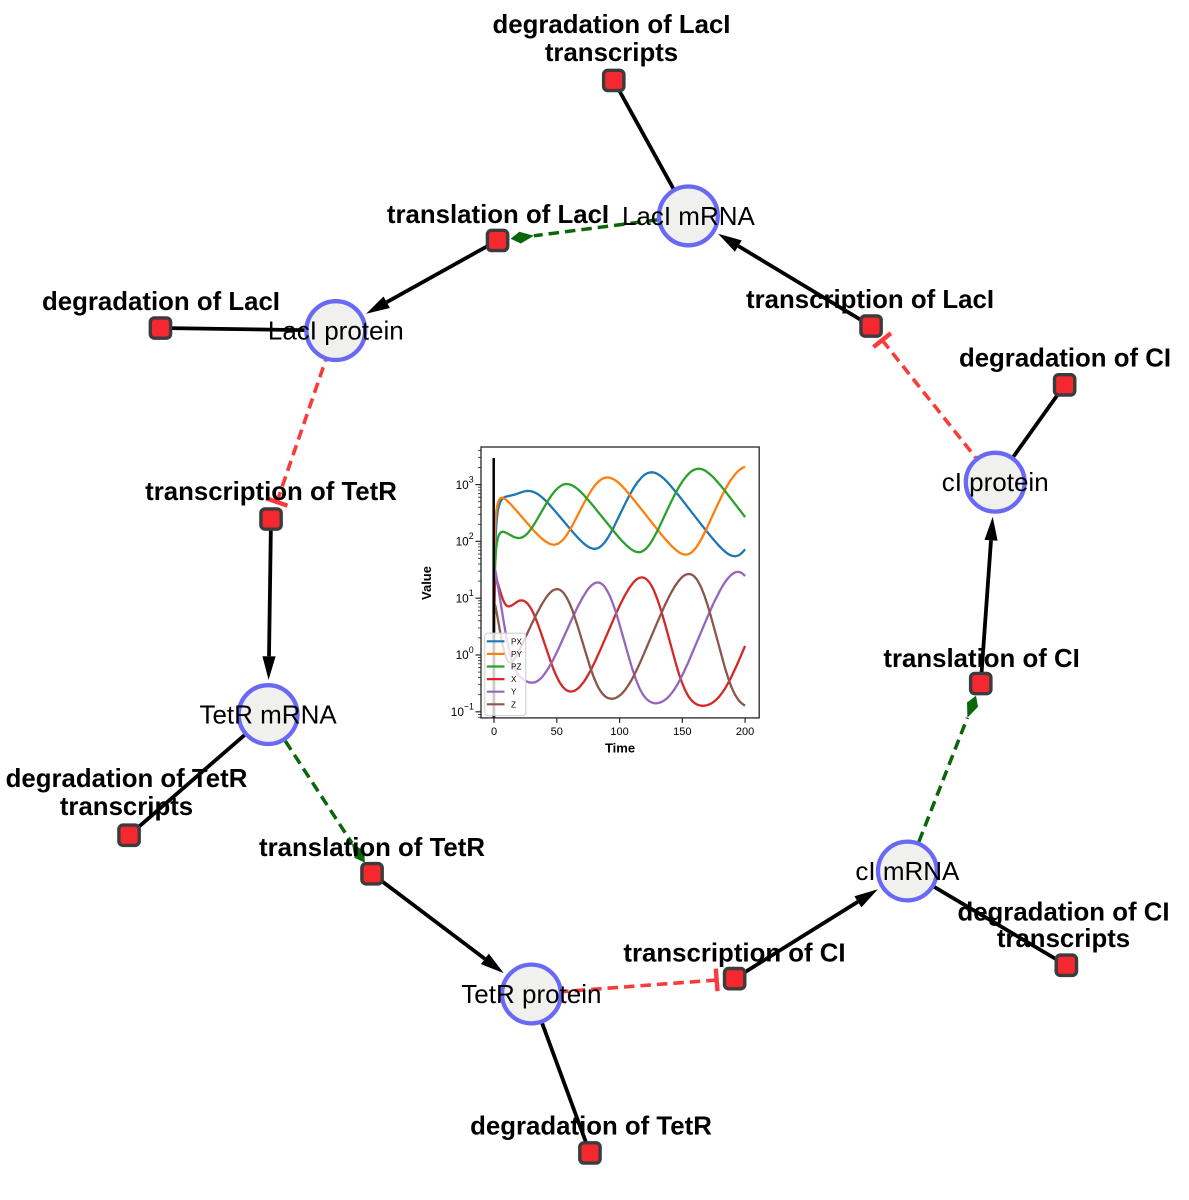  I want to click on svg-text: transcription of LacI, so click(870, 300).